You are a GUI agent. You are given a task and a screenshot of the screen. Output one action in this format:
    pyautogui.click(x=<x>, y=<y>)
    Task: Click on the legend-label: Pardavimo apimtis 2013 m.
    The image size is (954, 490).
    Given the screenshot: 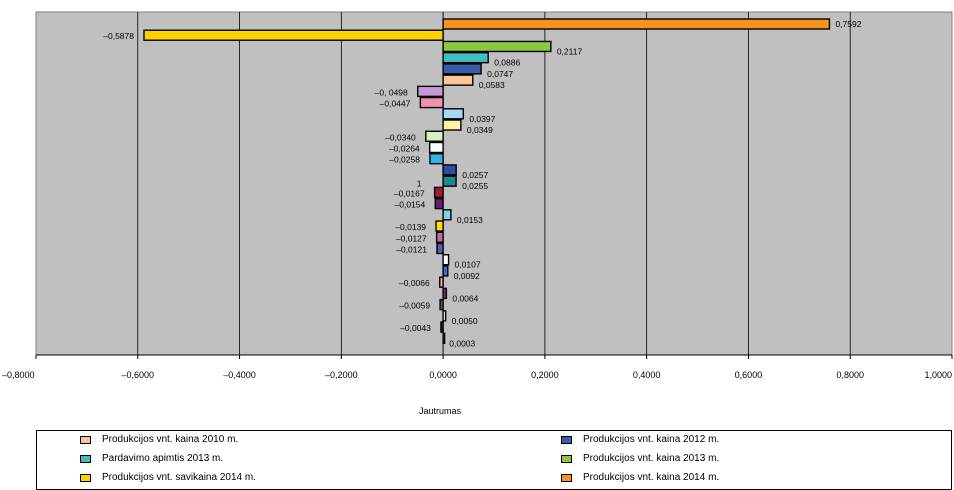 What is the action you would take?
    pyautogui.click(x=163, y=458)
    